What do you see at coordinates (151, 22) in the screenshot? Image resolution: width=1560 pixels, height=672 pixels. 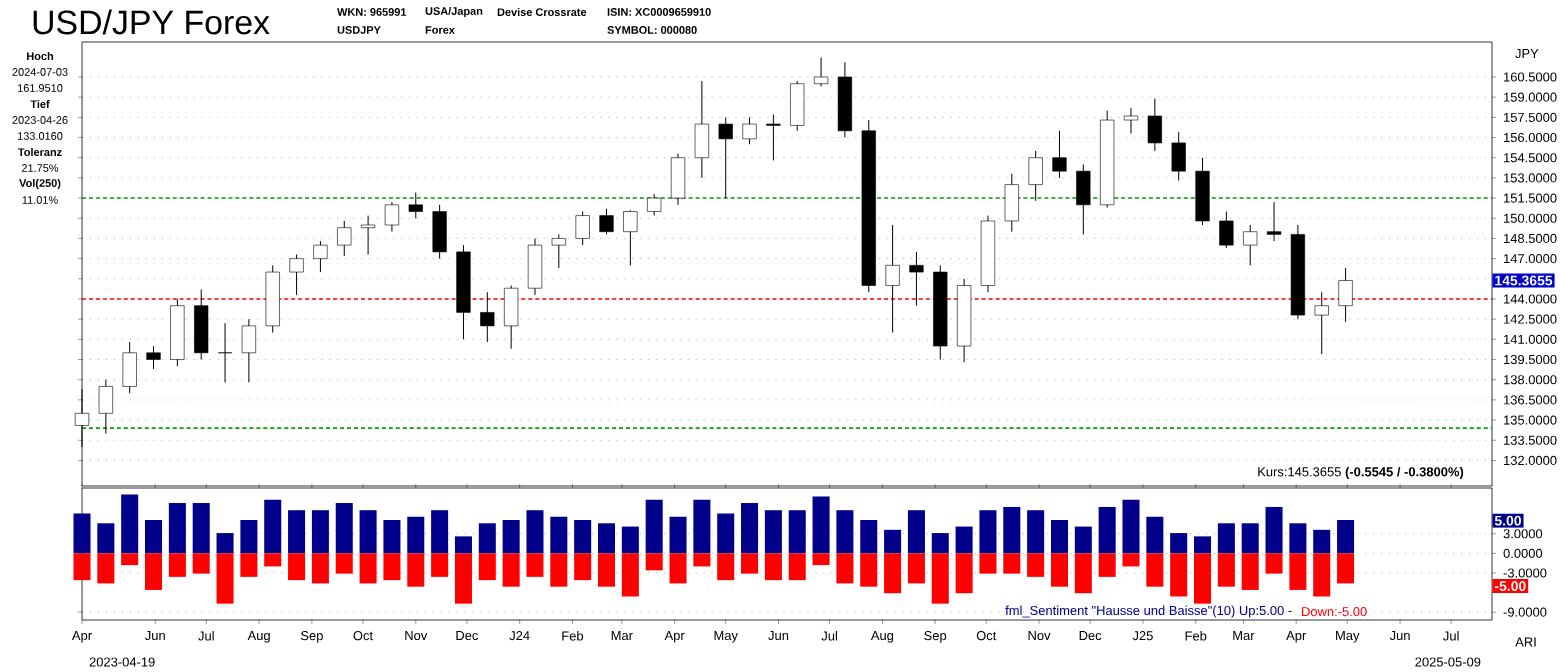 I see `chart-title: USD/JPY Forex` at bounding box center [151, 22].